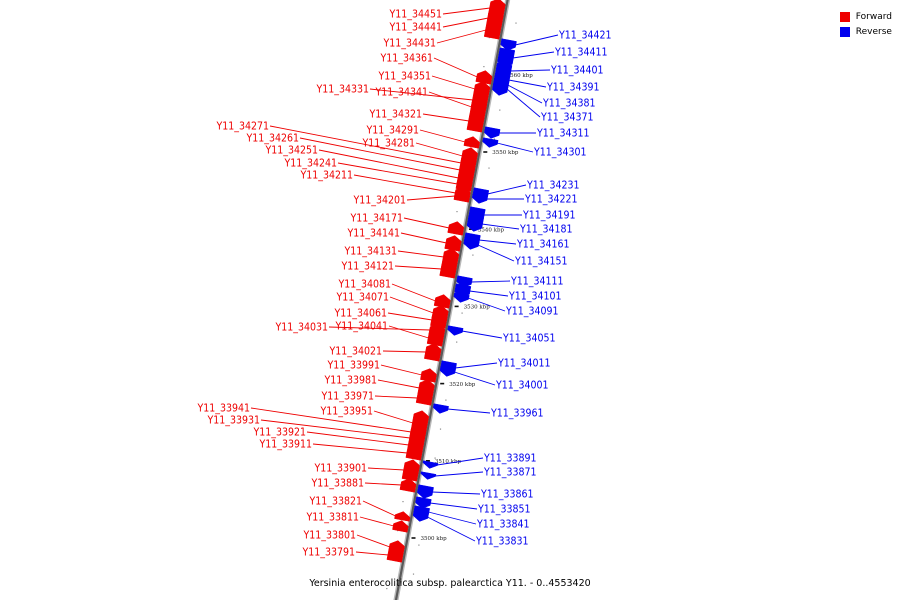  Describe the element at coordinates (401, 93) in the screenshot. I see `forward-gene-label: Y11_34341` at that location.